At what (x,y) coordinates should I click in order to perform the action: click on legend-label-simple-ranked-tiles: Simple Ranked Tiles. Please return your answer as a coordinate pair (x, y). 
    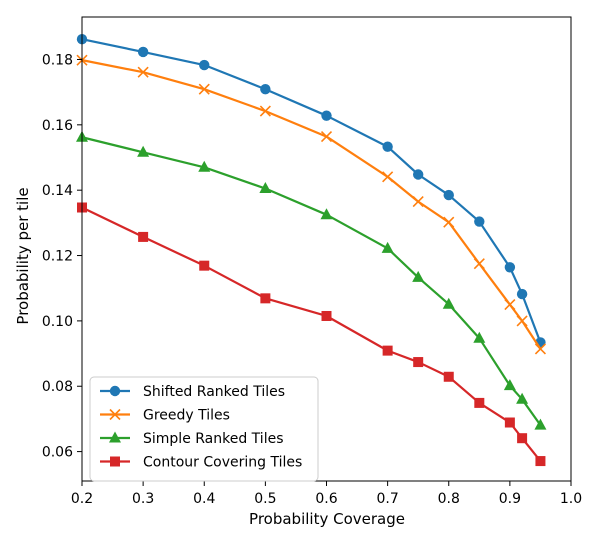
    Looking at the image, I should click on (213, 439).